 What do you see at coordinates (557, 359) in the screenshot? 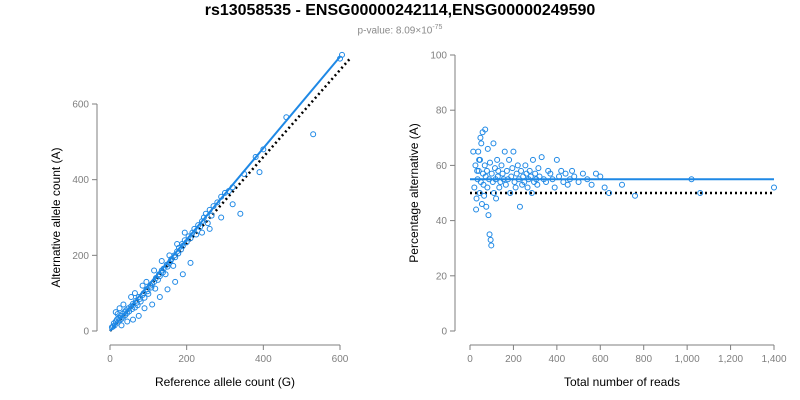
I see `panel-2-x-tick-label: 400` at bounding box center [557, 359].